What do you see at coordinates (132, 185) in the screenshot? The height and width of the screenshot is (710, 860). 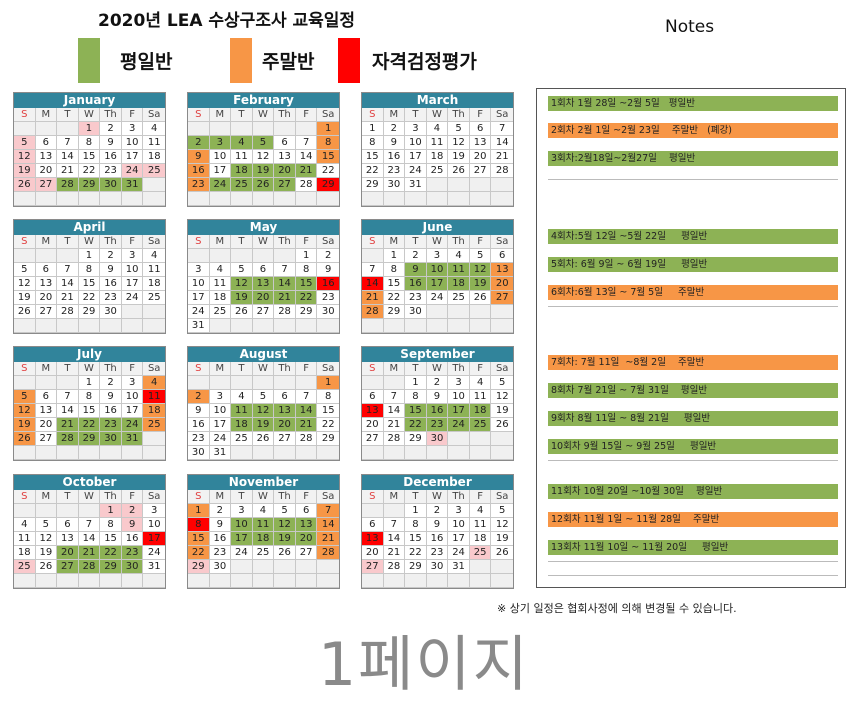 I see `day-cell: 31` at bounding box center [132, 185].